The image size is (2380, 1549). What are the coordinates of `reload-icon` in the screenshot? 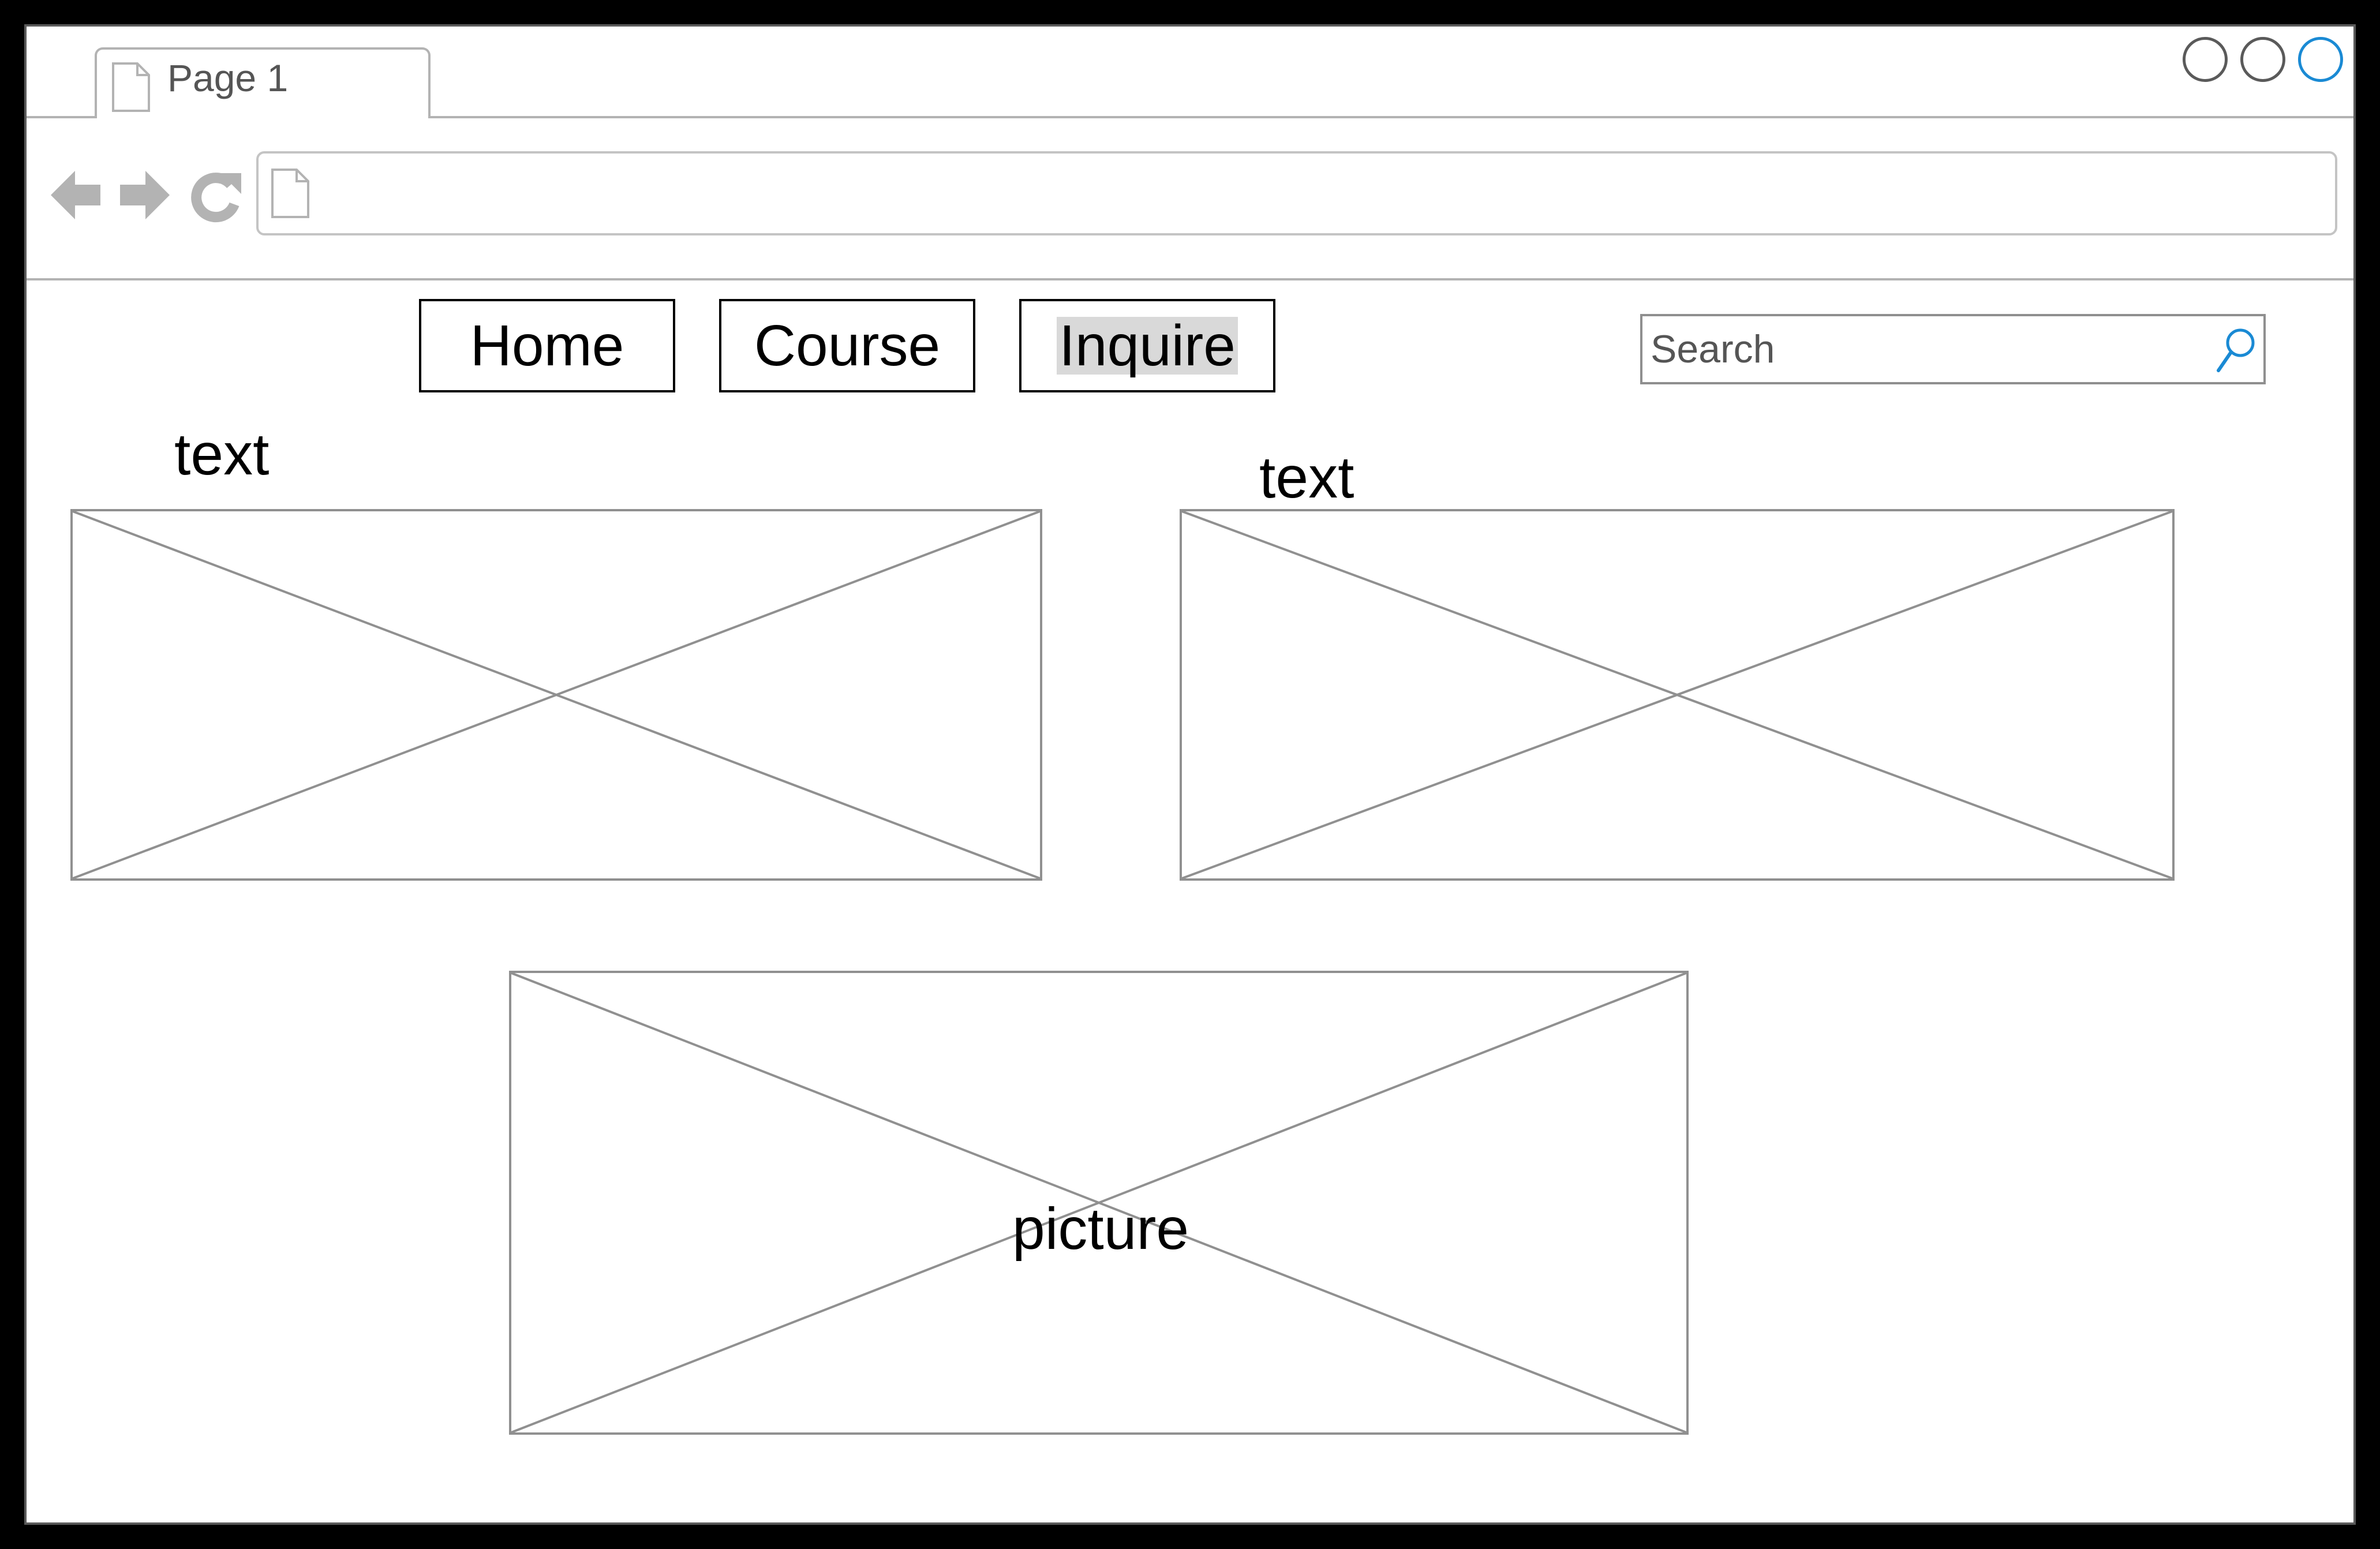 It's located at (216, 197).